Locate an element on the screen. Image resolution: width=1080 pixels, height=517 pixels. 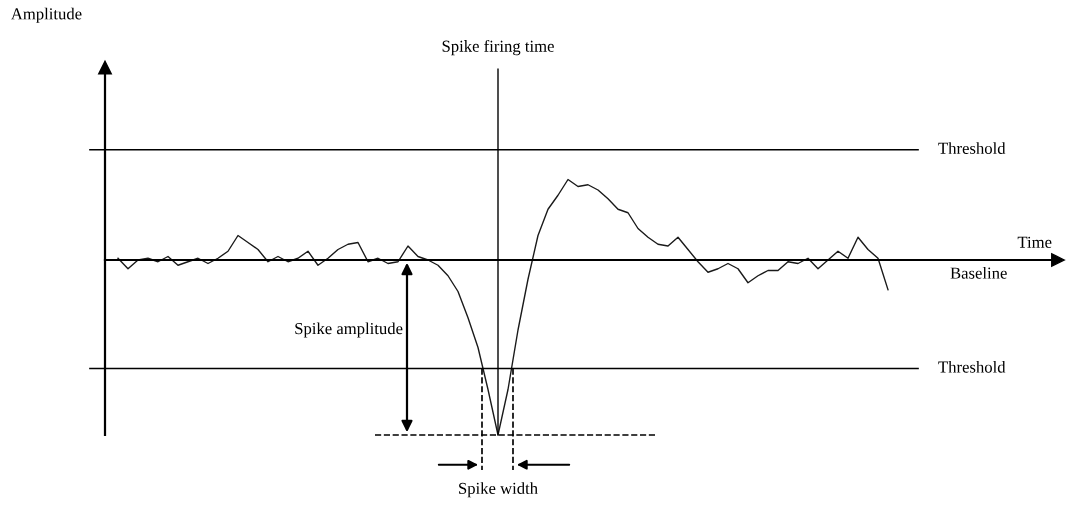
text: Amplitude is located at coordinates (46, 15).